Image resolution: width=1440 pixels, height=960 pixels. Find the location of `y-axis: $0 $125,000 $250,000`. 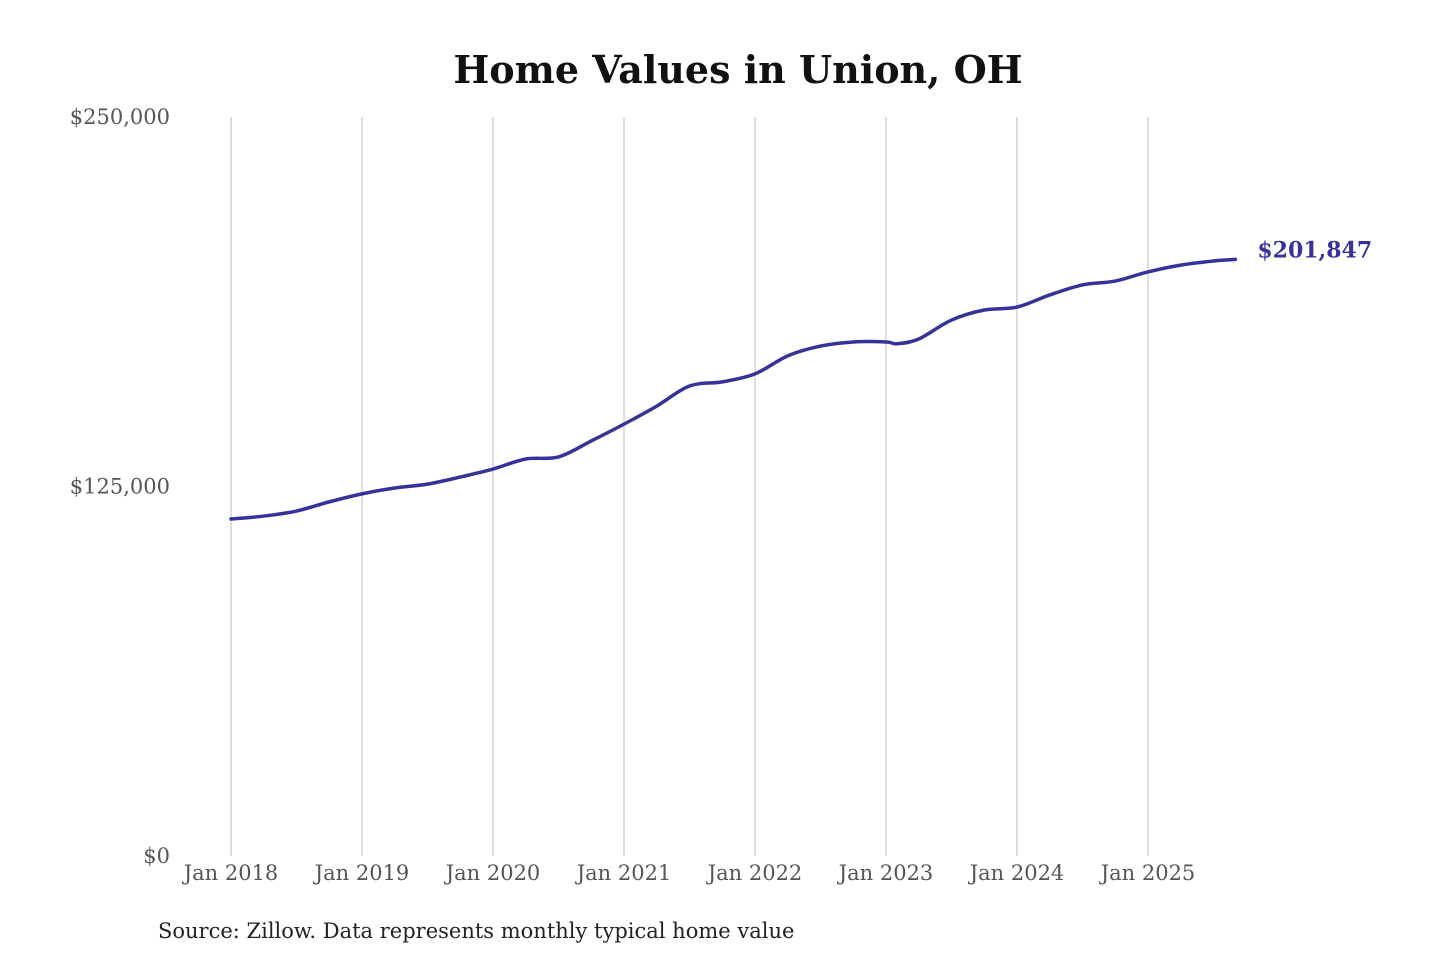

y-axis: $0 $125,000 $250,000 is located at coordinates (120, 486).